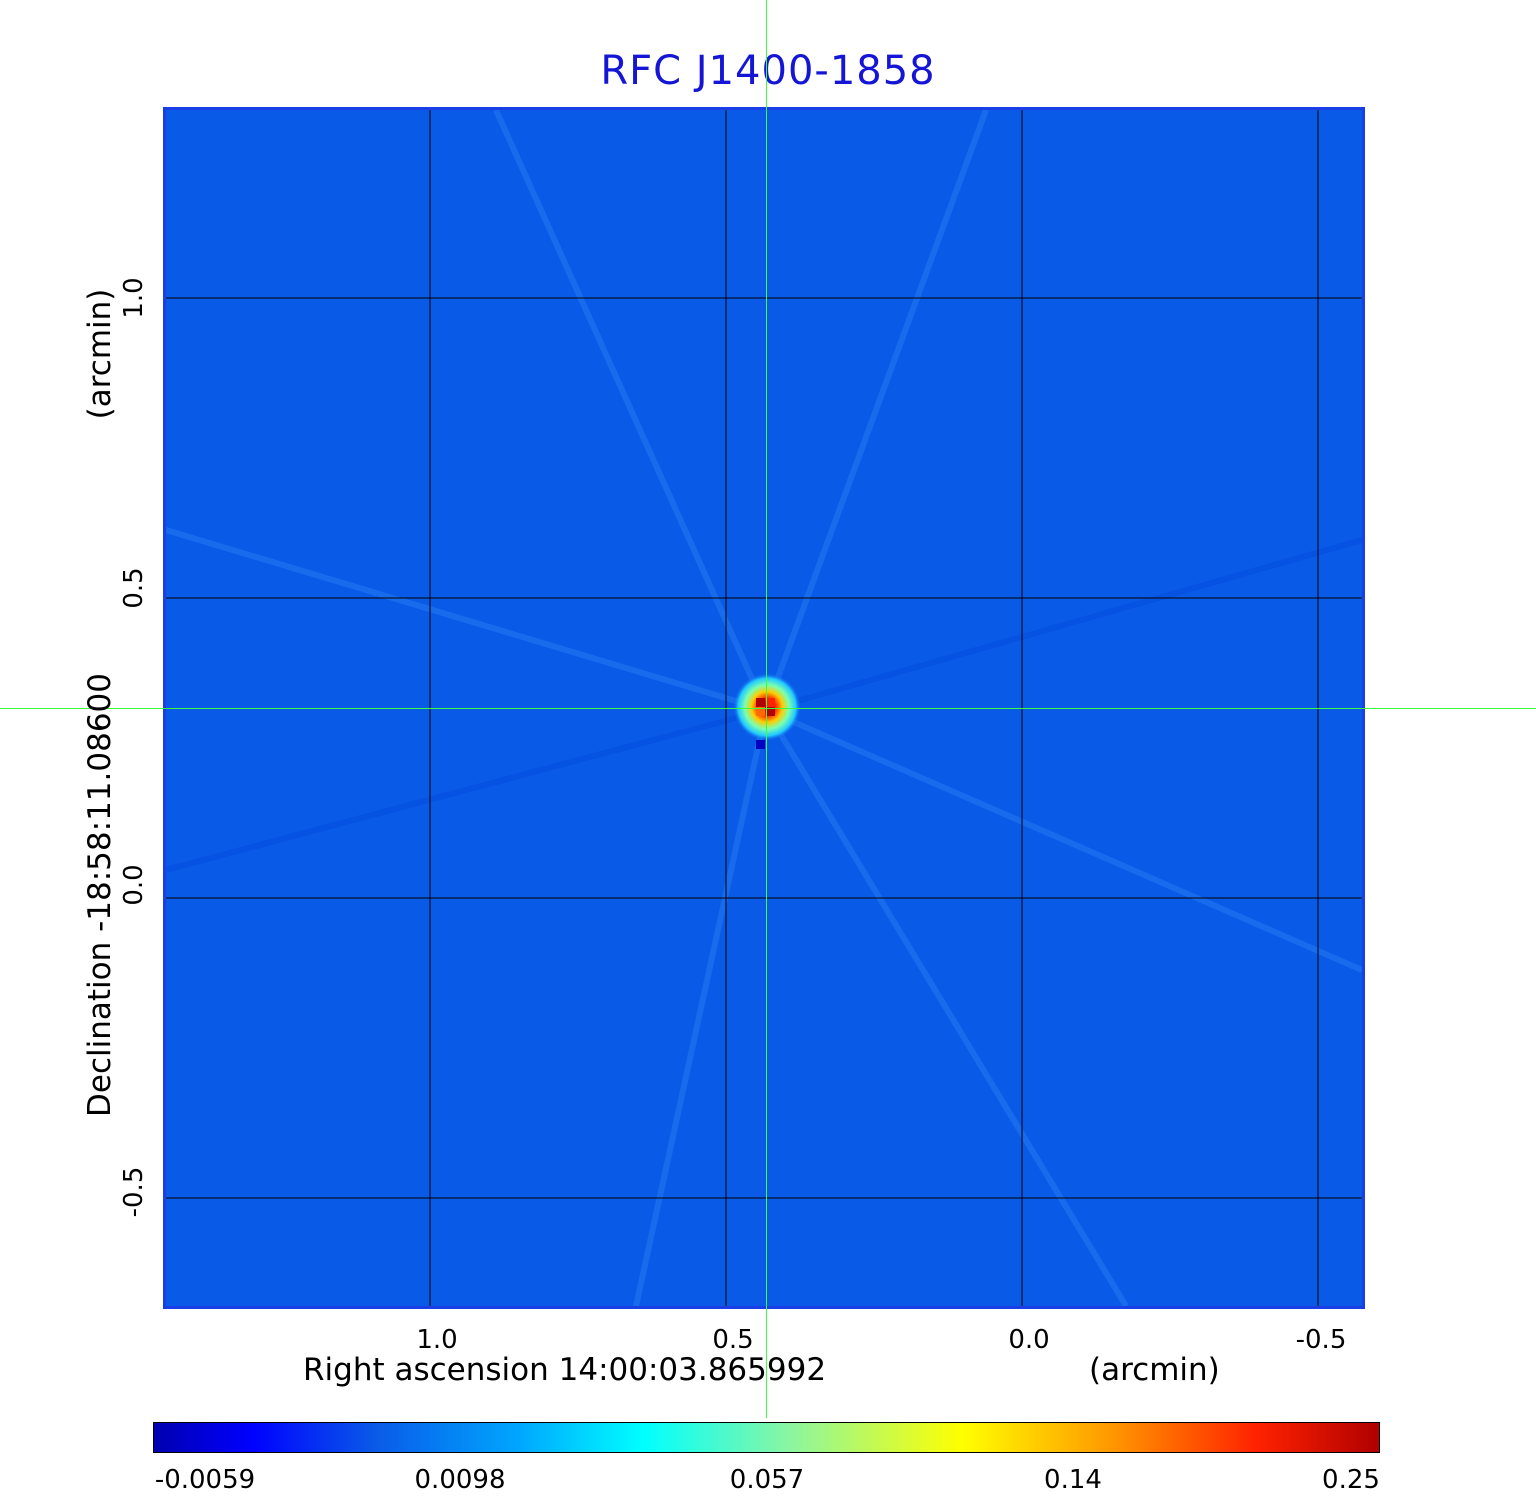 Image resolution: width=1536 pixels, height=1511 pixels. Describe the element at coordinates (100, 354) in the screenshot. I see `y-axis-unit: (arcmin)` at that location.